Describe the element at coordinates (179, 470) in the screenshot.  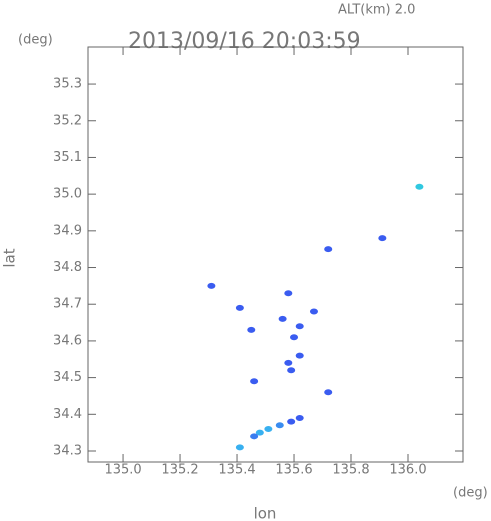
I see `x-tick-label: 135.2` at that location.